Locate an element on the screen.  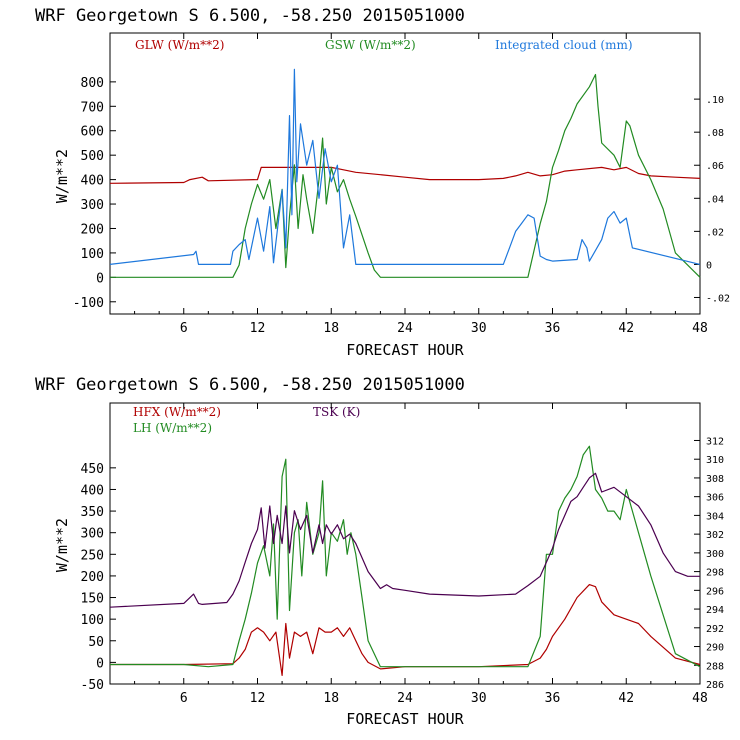
top-y2-axis: -.02 0 .02 .04 .06 .08 .10 is located at coordinates (712, 199).